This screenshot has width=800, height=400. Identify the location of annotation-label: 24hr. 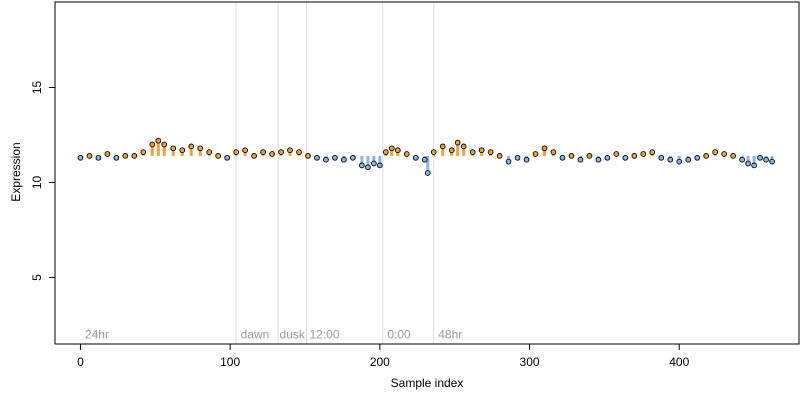
(97, 335).